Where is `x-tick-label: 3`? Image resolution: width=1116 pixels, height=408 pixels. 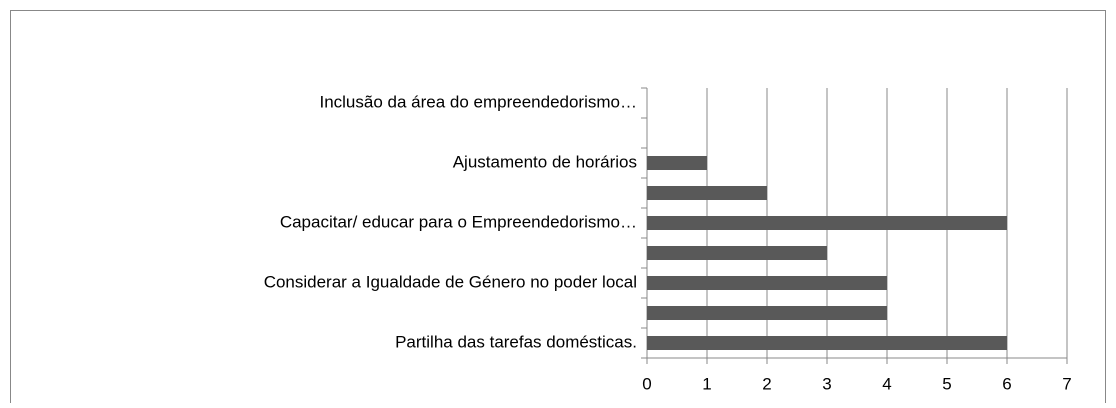
x-tick-label: 3 is located at coordinates (826, 383).